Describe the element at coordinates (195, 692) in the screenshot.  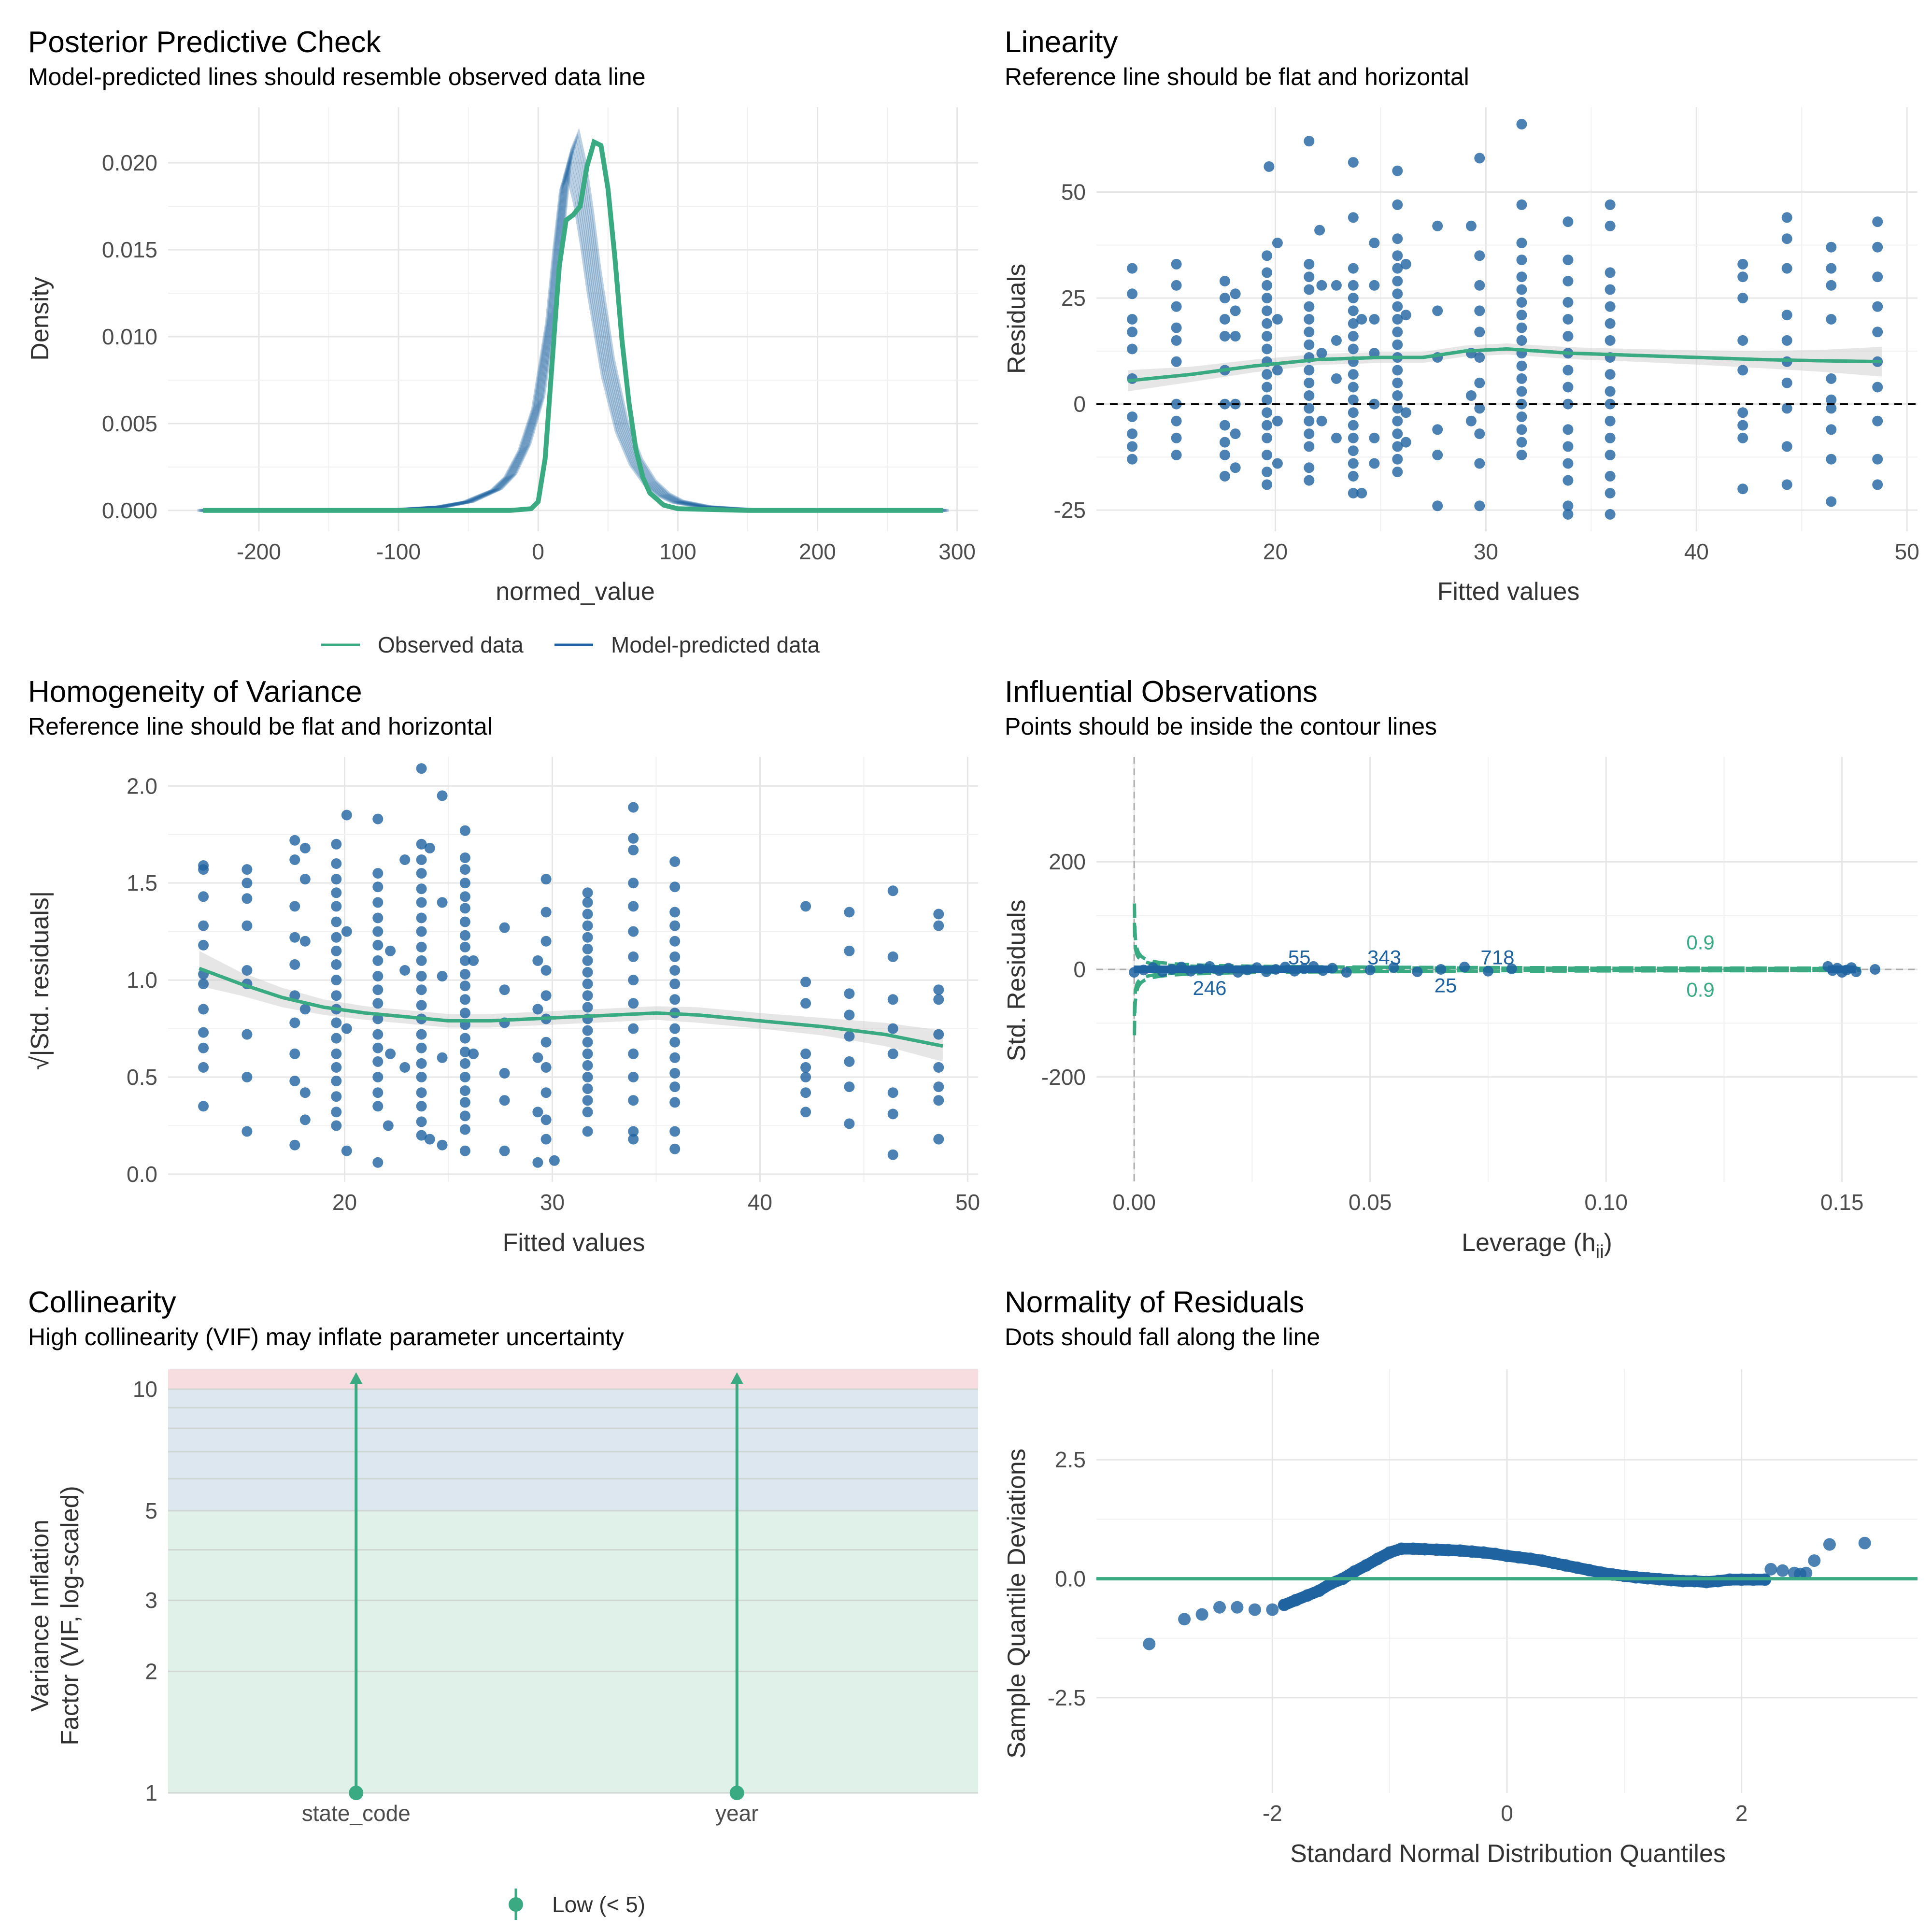
I see `homogeneity-title: Homogeneity of Variance` at that location.